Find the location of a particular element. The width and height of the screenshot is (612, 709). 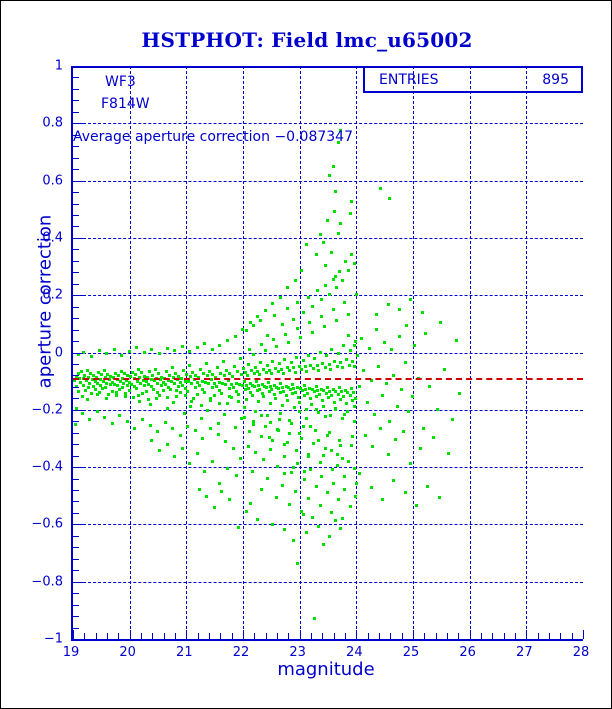

x-axis-title: magnitude is located at coordinates (326, 669).